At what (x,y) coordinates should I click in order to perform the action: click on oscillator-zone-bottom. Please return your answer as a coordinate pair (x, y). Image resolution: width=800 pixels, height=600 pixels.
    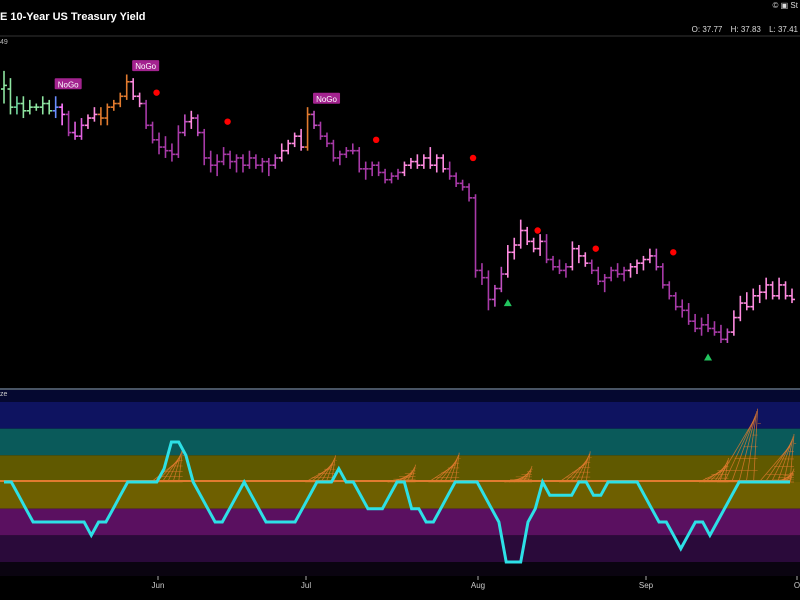
    Looking at the image, I should click on (400, 569).